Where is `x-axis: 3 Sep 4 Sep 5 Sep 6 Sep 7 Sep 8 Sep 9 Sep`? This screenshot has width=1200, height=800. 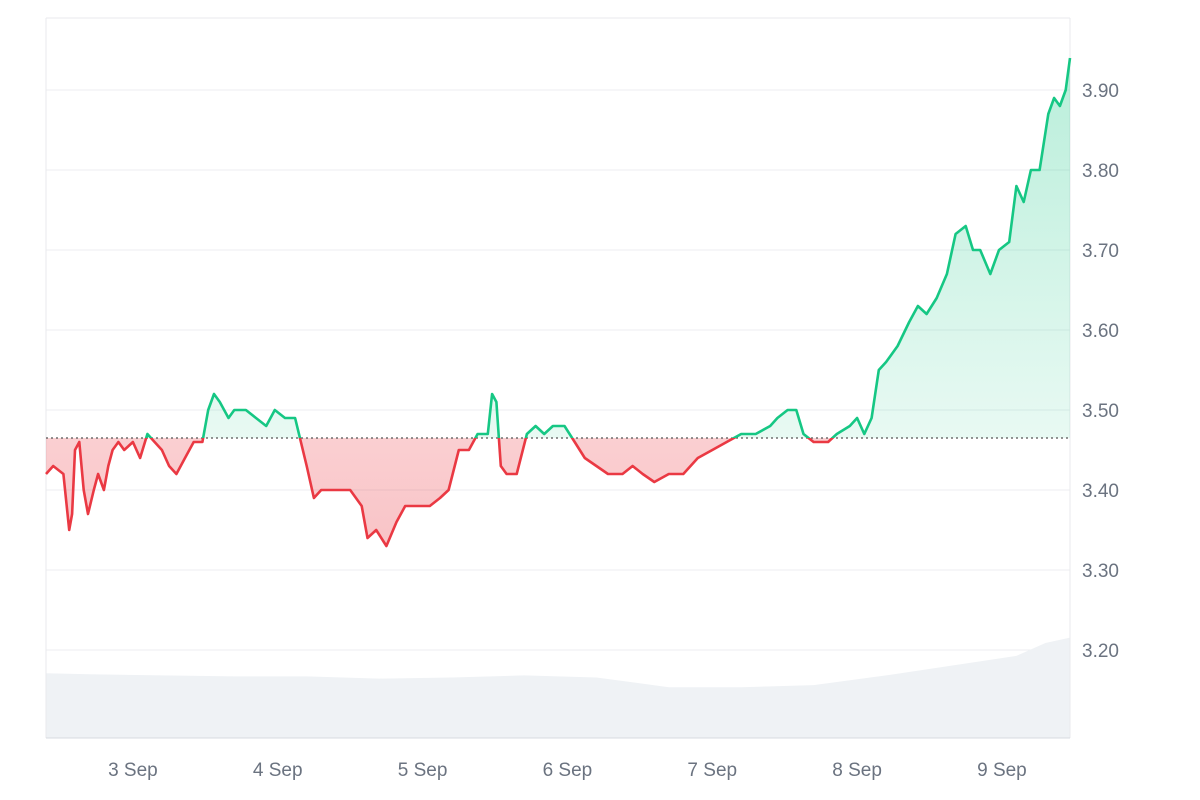
x-axis: 3 Sep 4 Sep 5 Sep 6 Sep 7 Sep 8 Sep 9 Sep is located at coordinates (567, 770).